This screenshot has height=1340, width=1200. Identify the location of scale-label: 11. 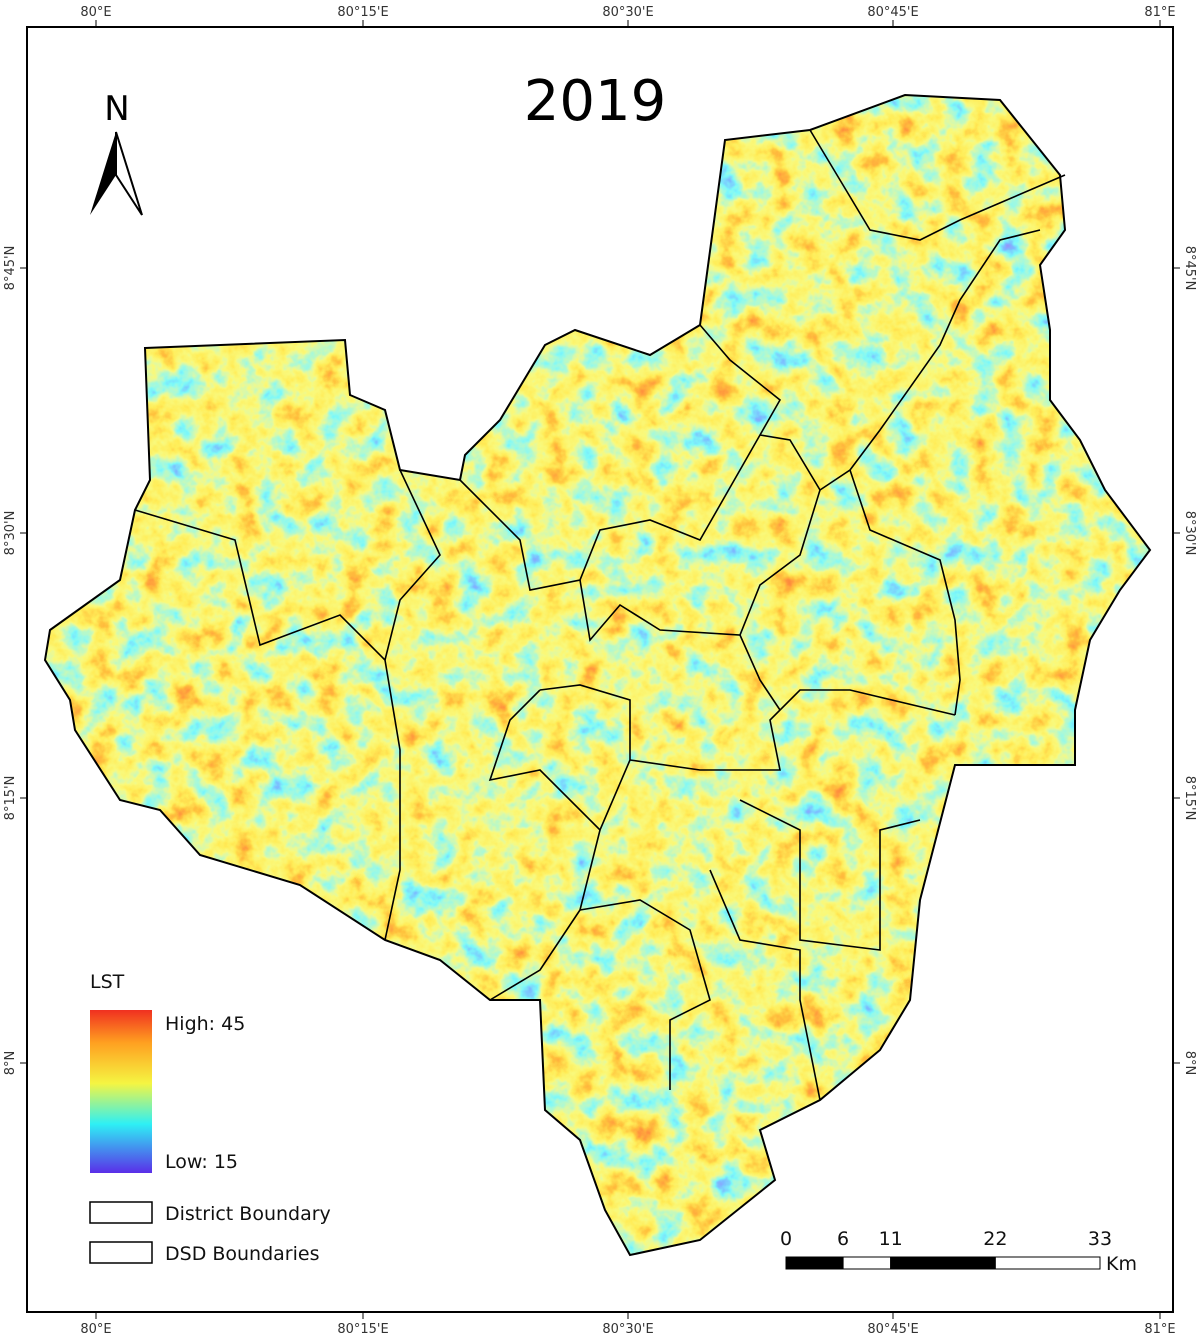
(891, 1239).